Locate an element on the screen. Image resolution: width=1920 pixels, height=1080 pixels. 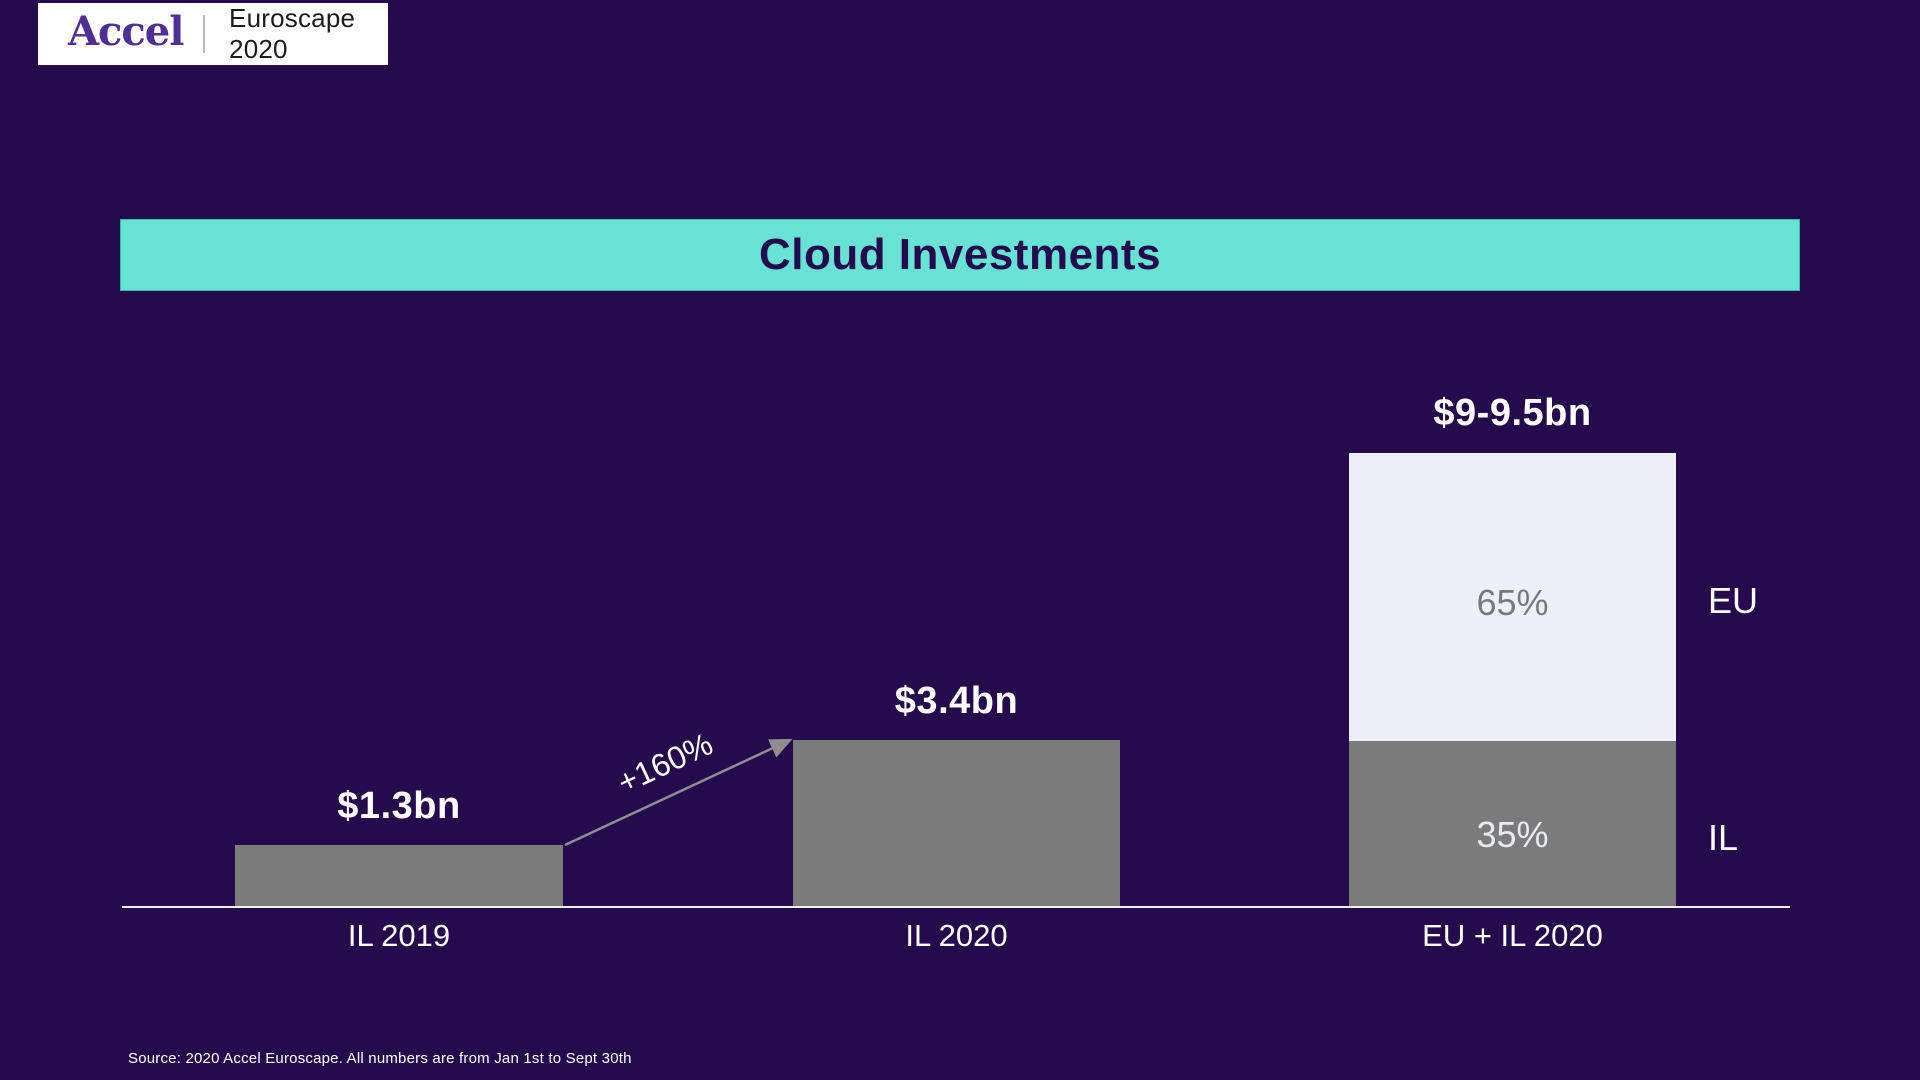
bar-value-label-il-2019: $1.3bn is located at coordinates (399, 806).